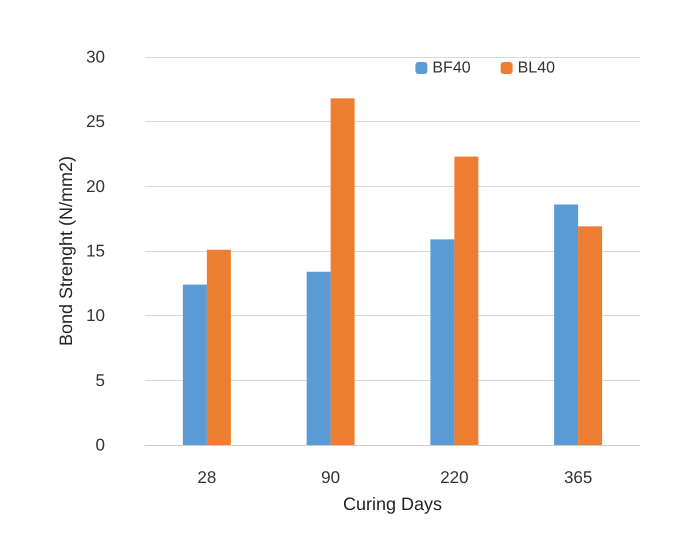 The image size is (690, 536). I want to click on legend-label: BF40, so click(451, 68).